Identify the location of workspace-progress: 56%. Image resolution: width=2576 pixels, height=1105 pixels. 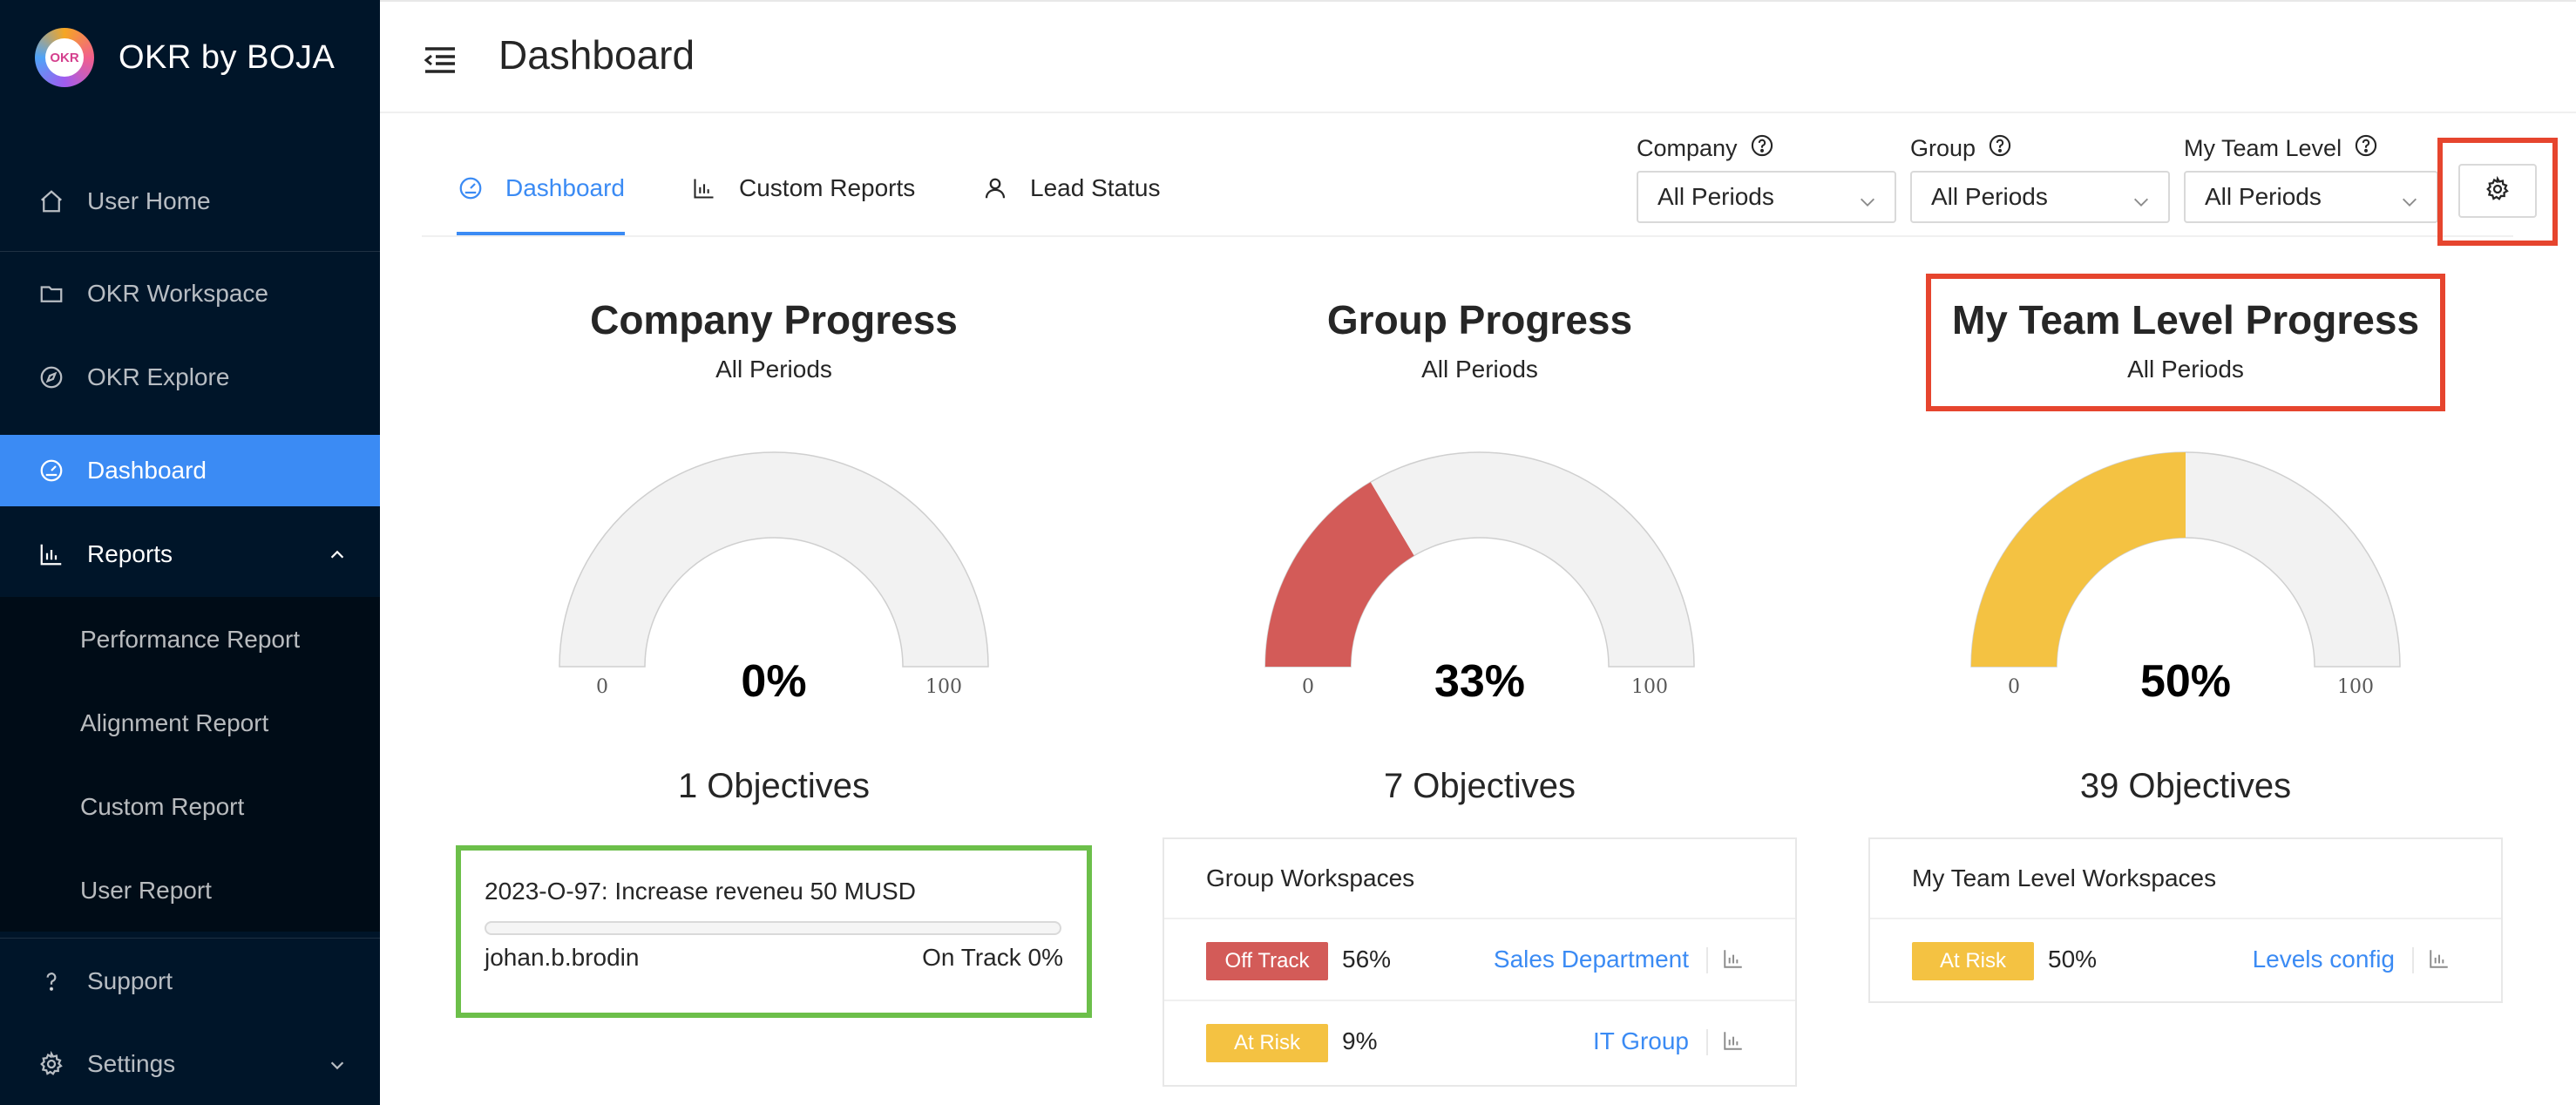
(1367, 959).